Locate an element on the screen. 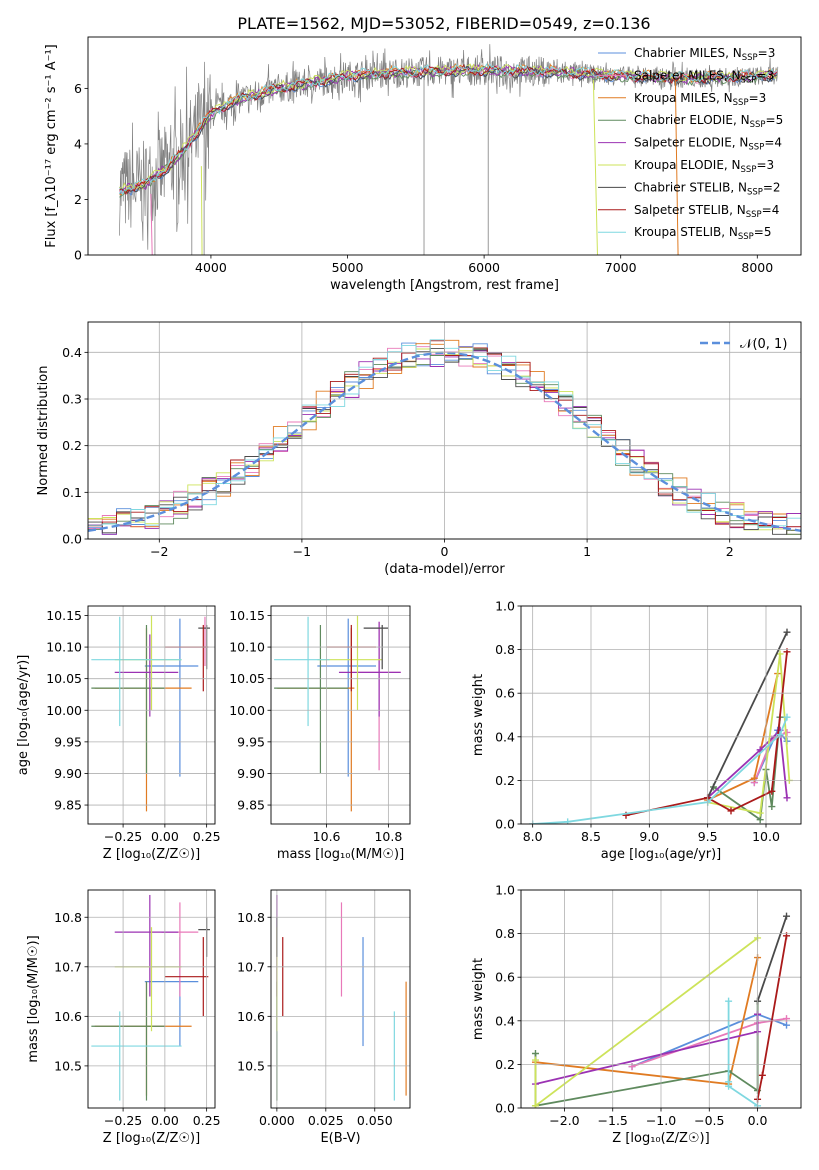  legend-name: Salpeter ELODIE, N is located at coordinates (691, 143).